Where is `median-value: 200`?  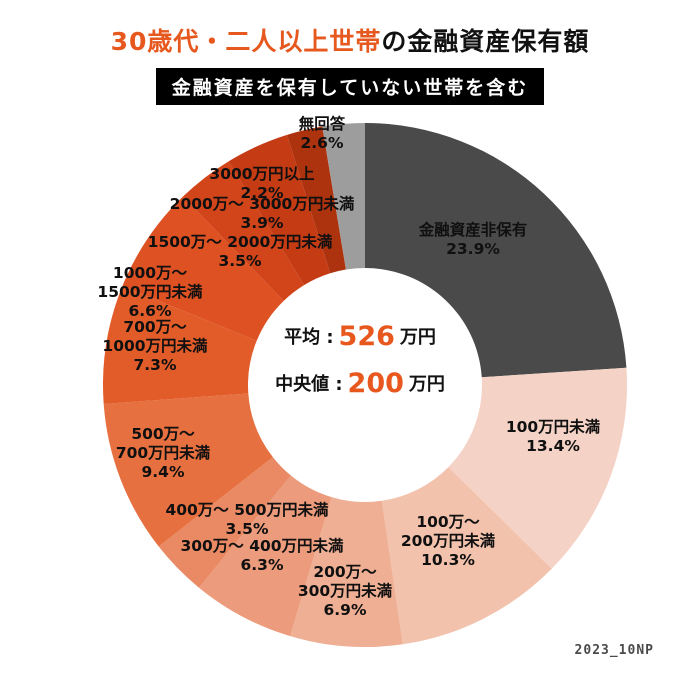
median-value: 200 is located at coordinates (375, 383).